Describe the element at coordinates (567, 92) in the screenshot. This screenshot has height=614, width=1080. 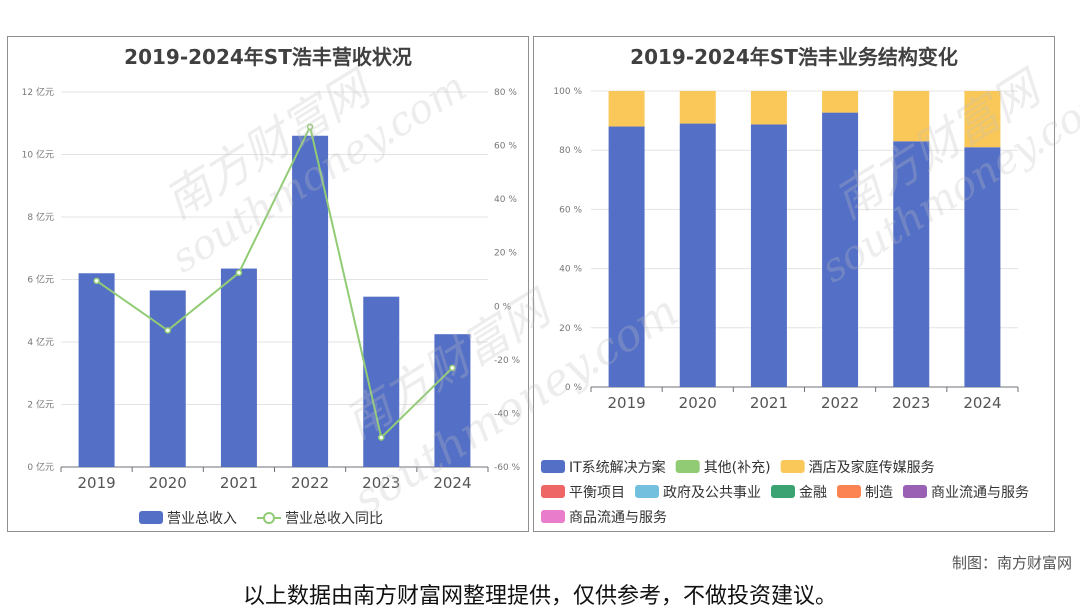
I see `y-axis-tick-label: 100 %` at that location.